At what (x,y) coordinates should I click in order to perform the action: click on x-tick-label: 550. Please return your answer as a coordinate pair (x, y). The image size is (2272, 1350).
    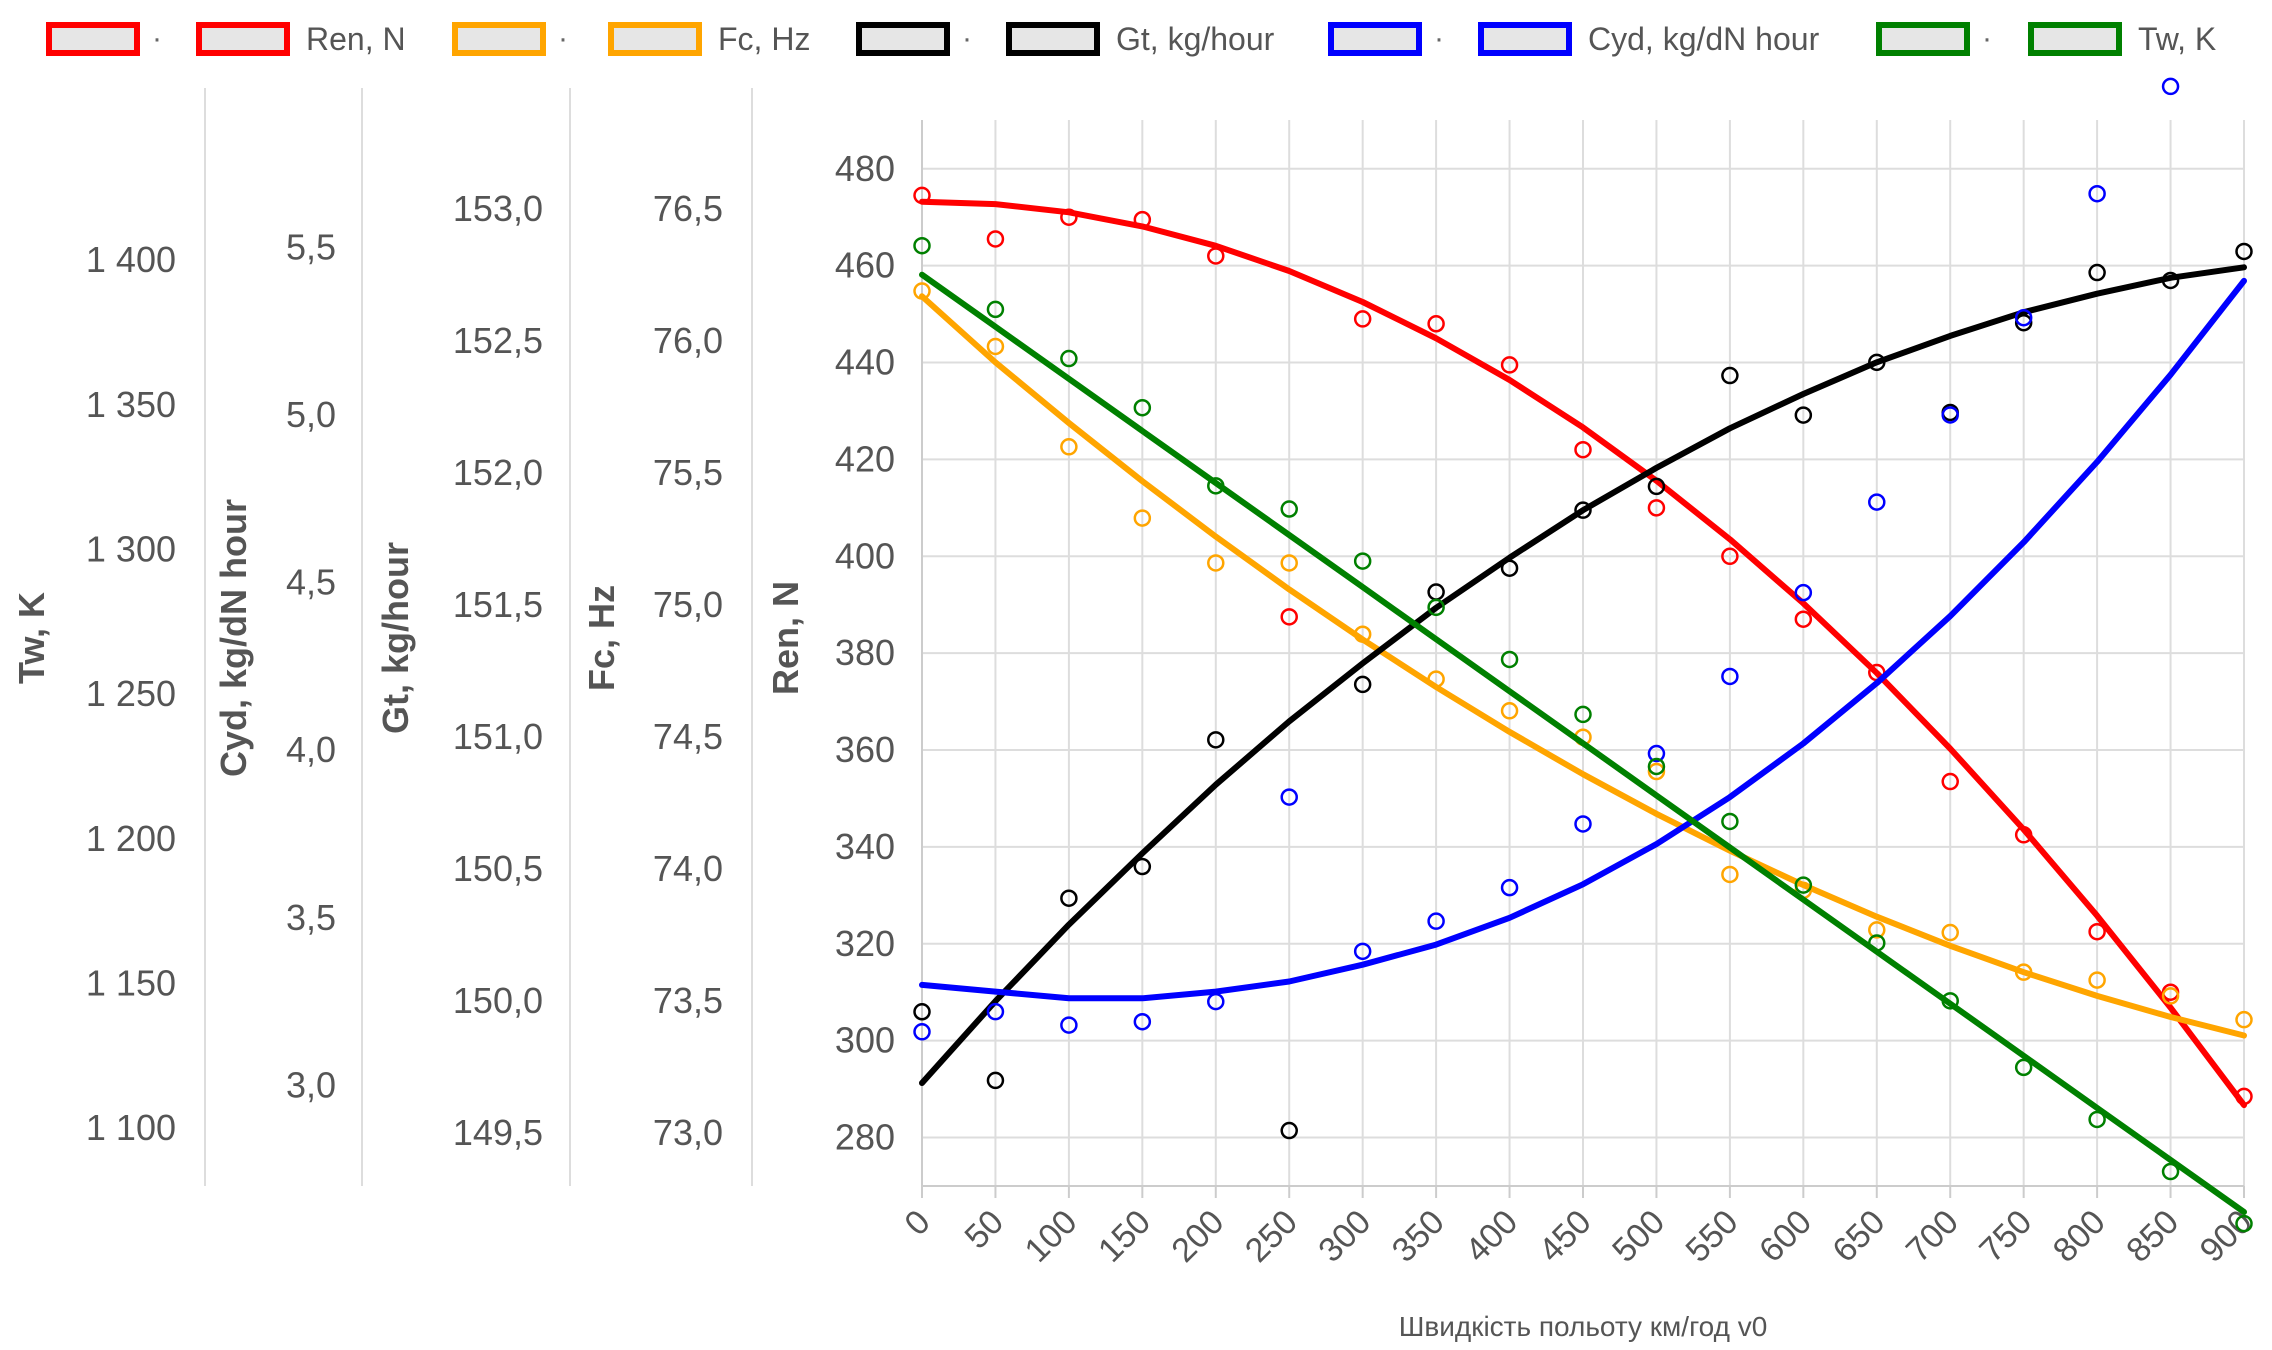
    Looking at the image, I should click on (1712, 1236).